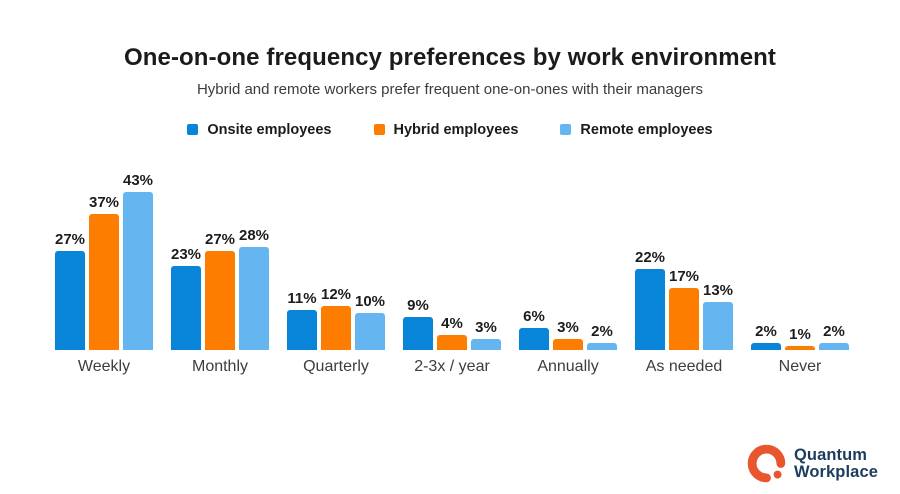 This screenshot has width=900, height=494. I want to click on bar-triplet: 11% 12% 10%, so click(336, 260).